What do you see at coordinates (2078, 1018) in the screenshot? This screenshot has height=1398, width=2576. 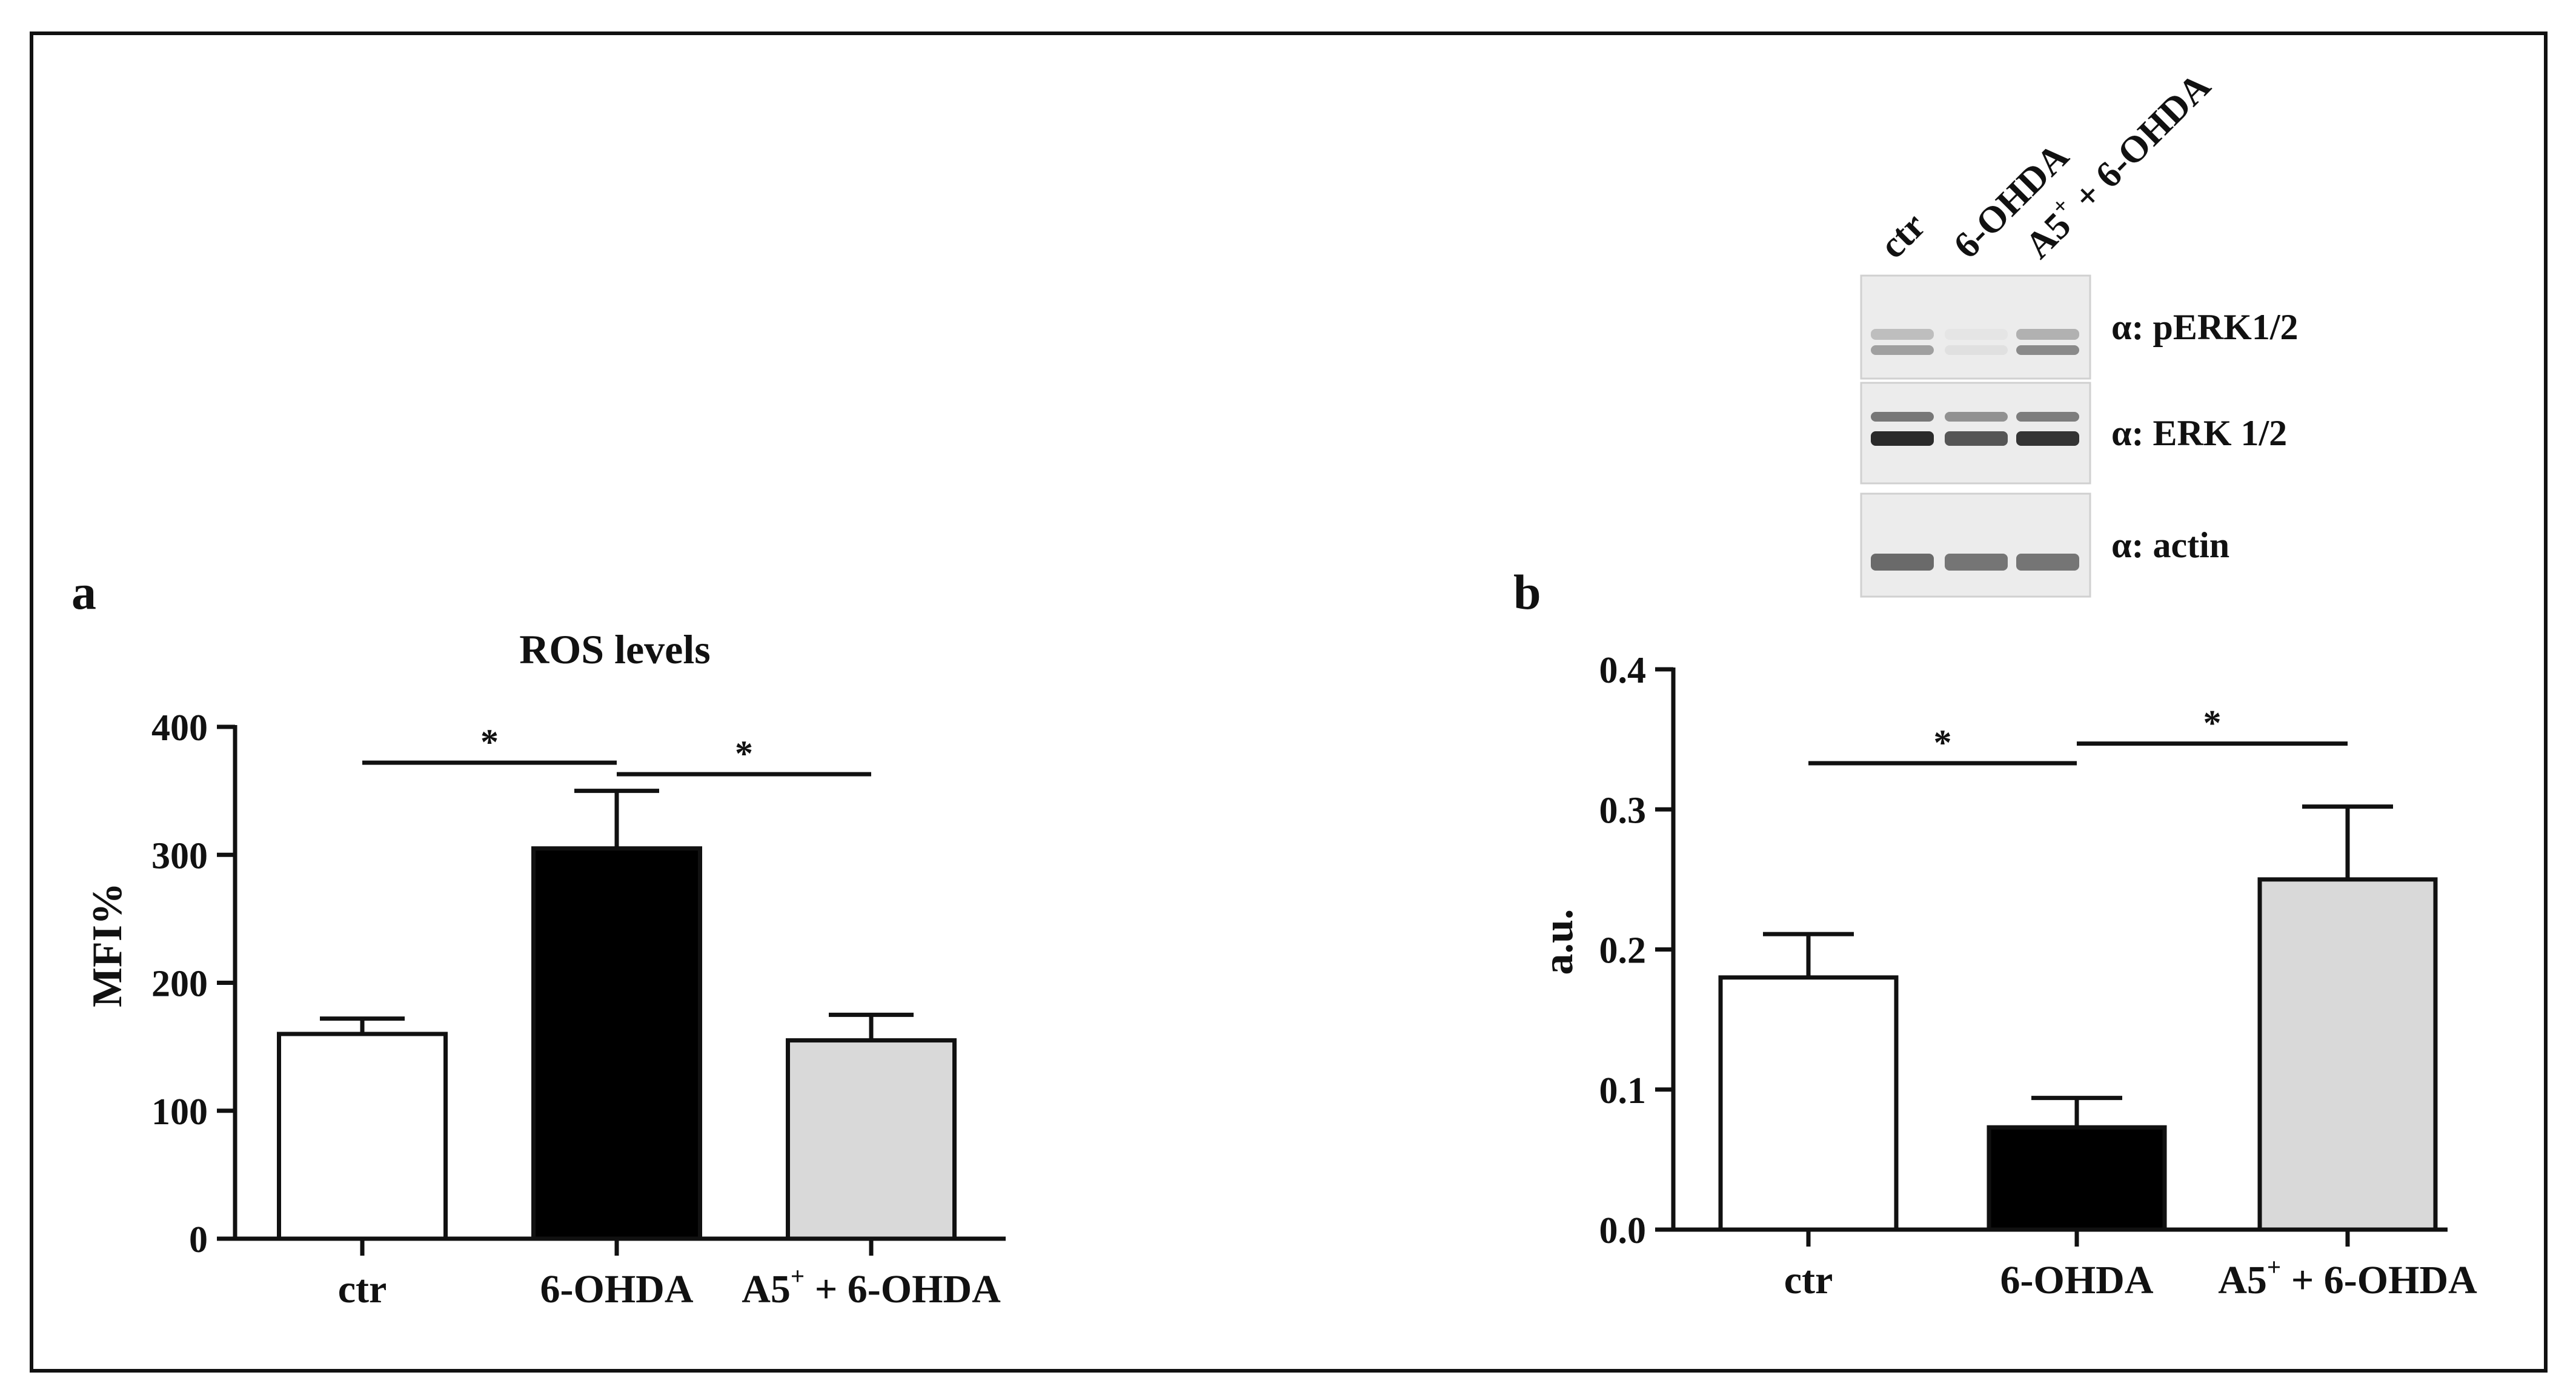 I see `chart-b-bars` at bounding box center [2078, 1018].